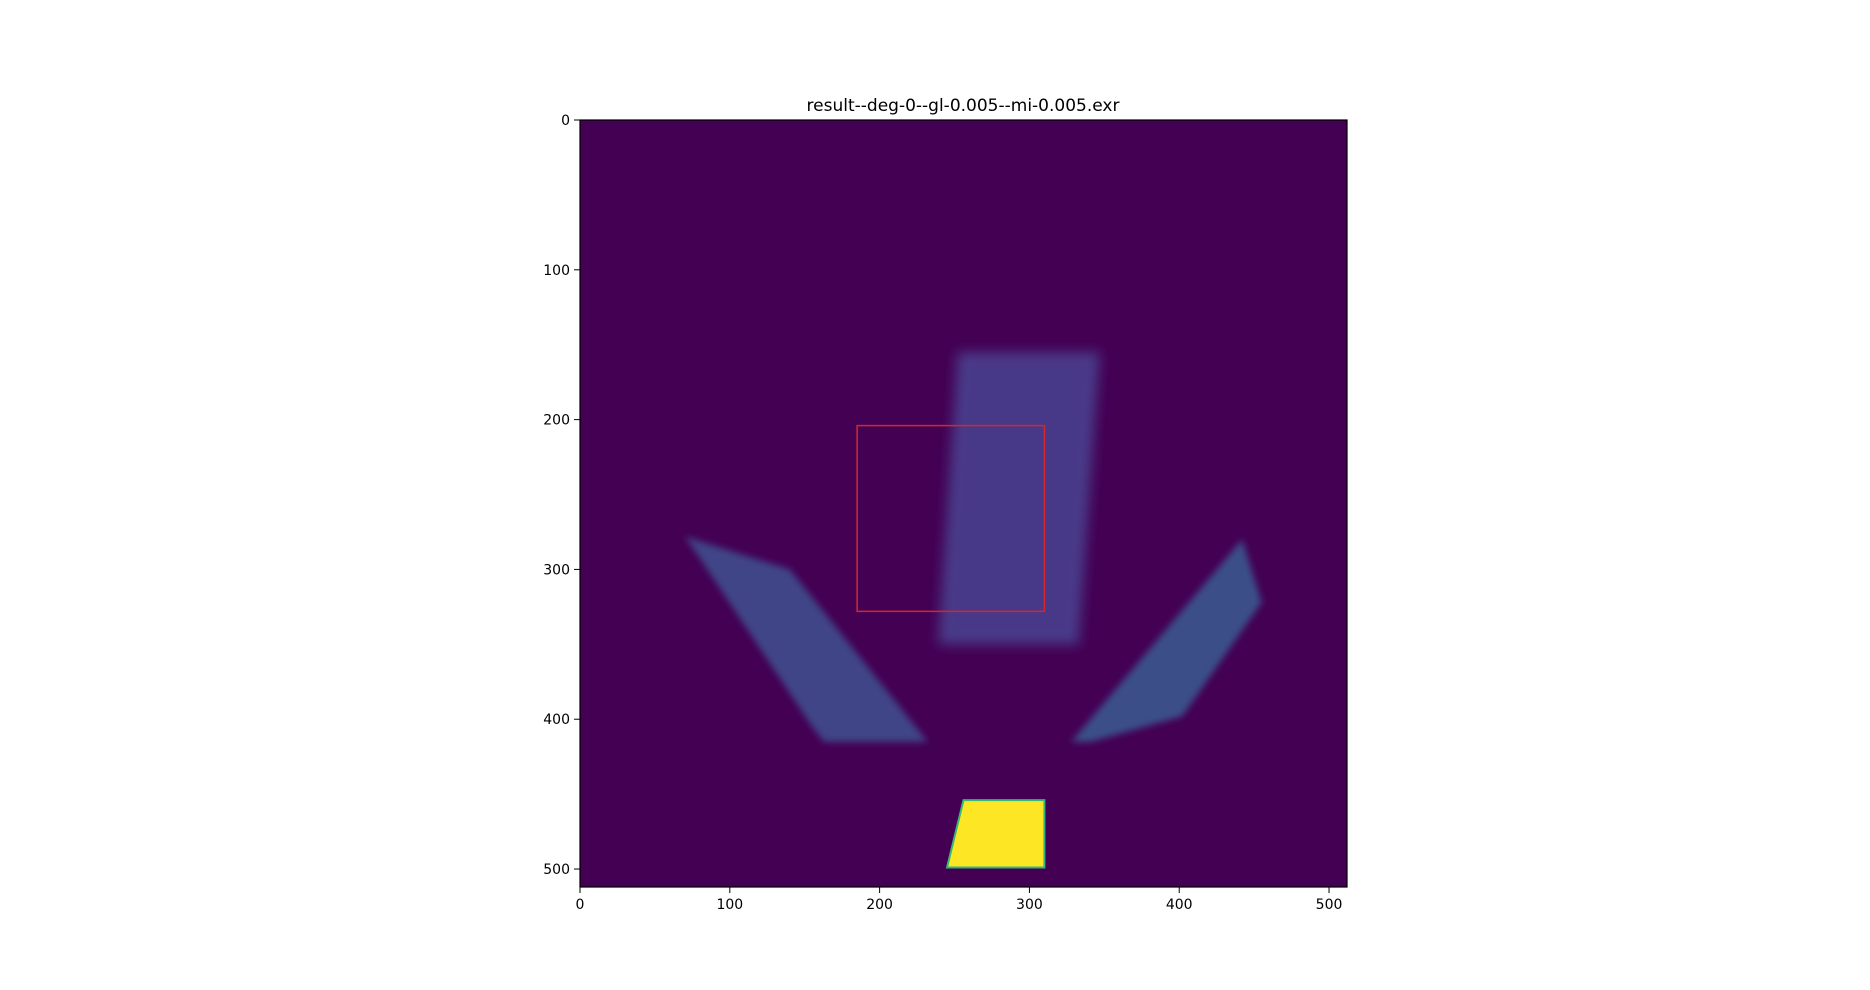 The image size is (1870, 990). I want to click on x-tick-label: 500, so click(1329, 905).